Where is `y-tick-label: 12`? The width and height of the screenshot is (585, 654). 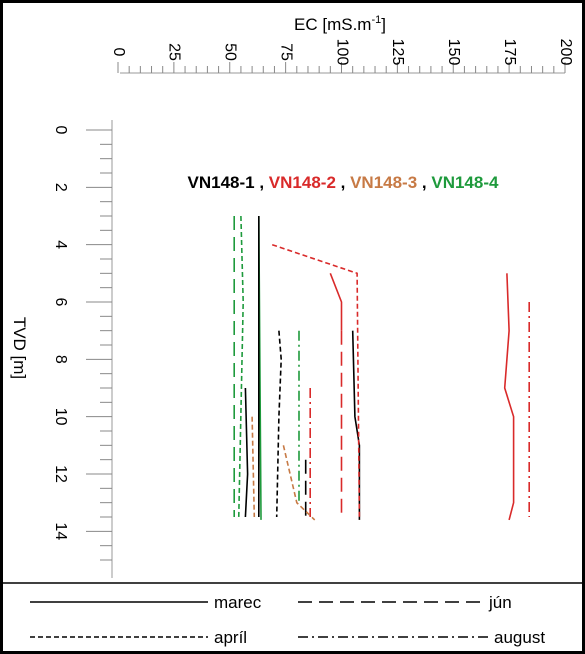 y-tick-label: 12 is located at coordinates (60, 474).